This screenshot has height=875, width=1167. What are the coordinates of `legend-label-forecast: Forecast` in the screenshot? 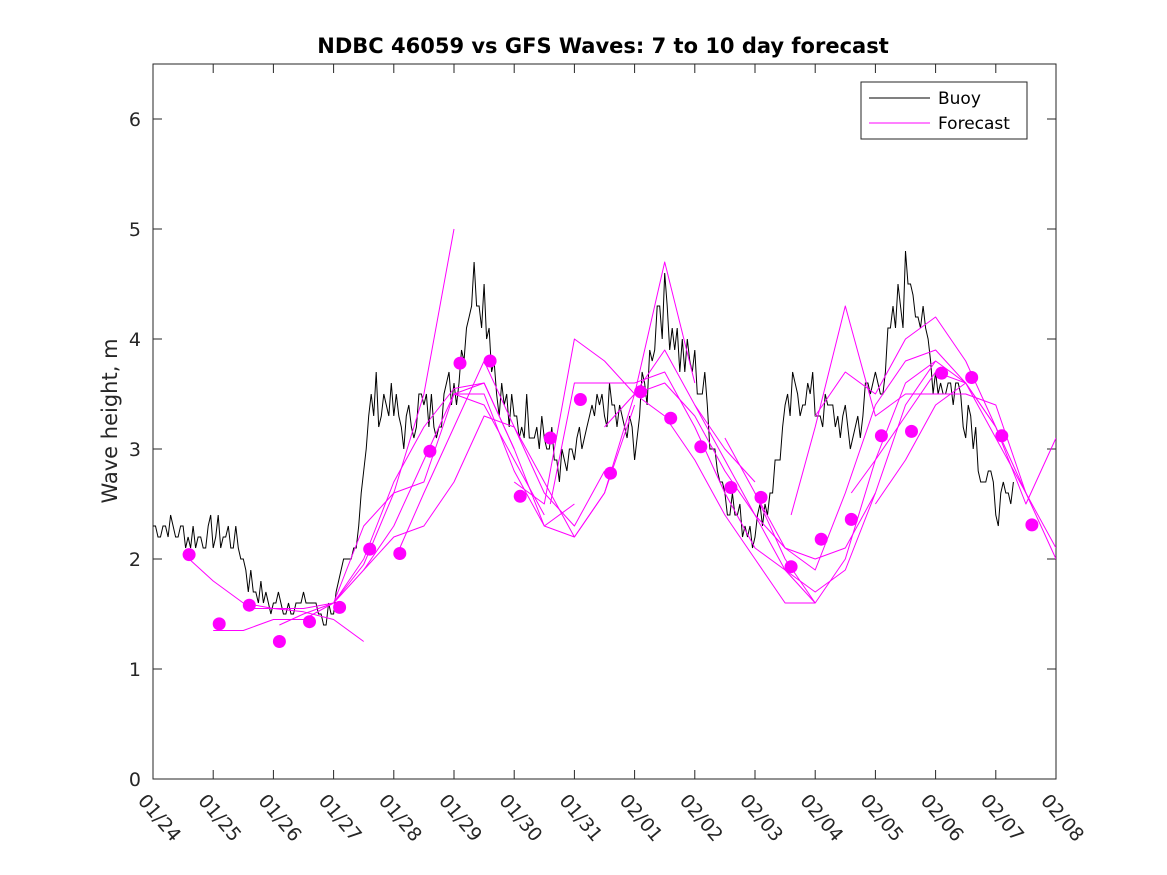 It's located at (974, 124).